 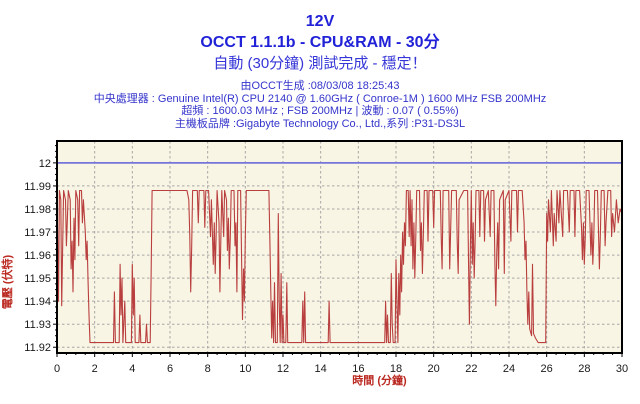 I want to click on y-tick-label: 11.95, so click(x=37, y=279).